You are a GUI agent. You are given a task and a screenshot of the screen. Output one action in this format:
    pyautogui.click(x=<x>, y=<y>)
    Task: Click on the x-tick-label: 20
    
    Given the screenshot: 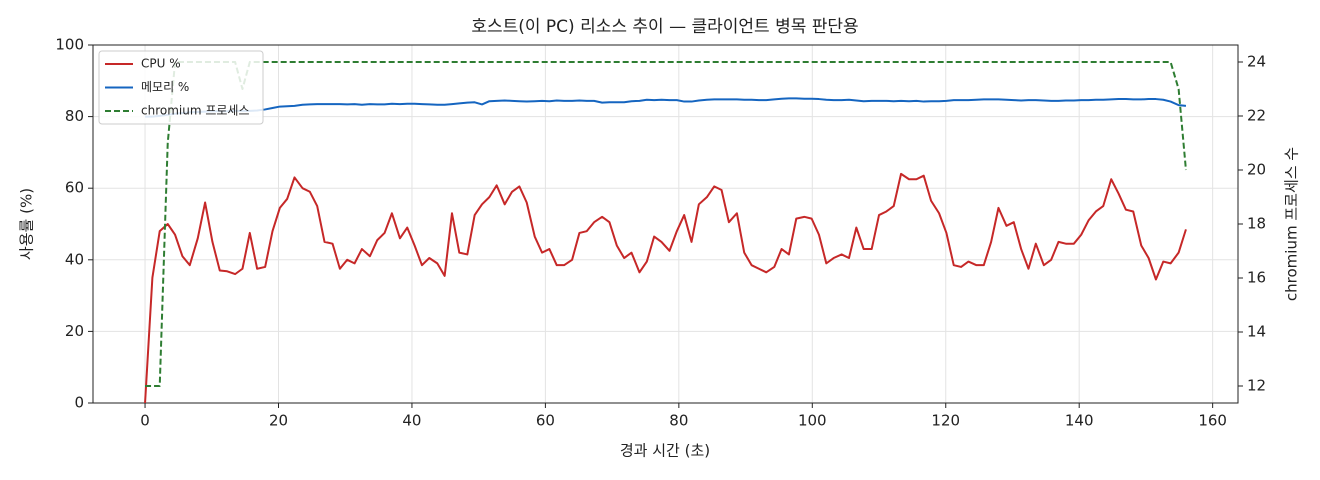 What is the action you would take?
    pyautogui.click(x=278, y=421)
    